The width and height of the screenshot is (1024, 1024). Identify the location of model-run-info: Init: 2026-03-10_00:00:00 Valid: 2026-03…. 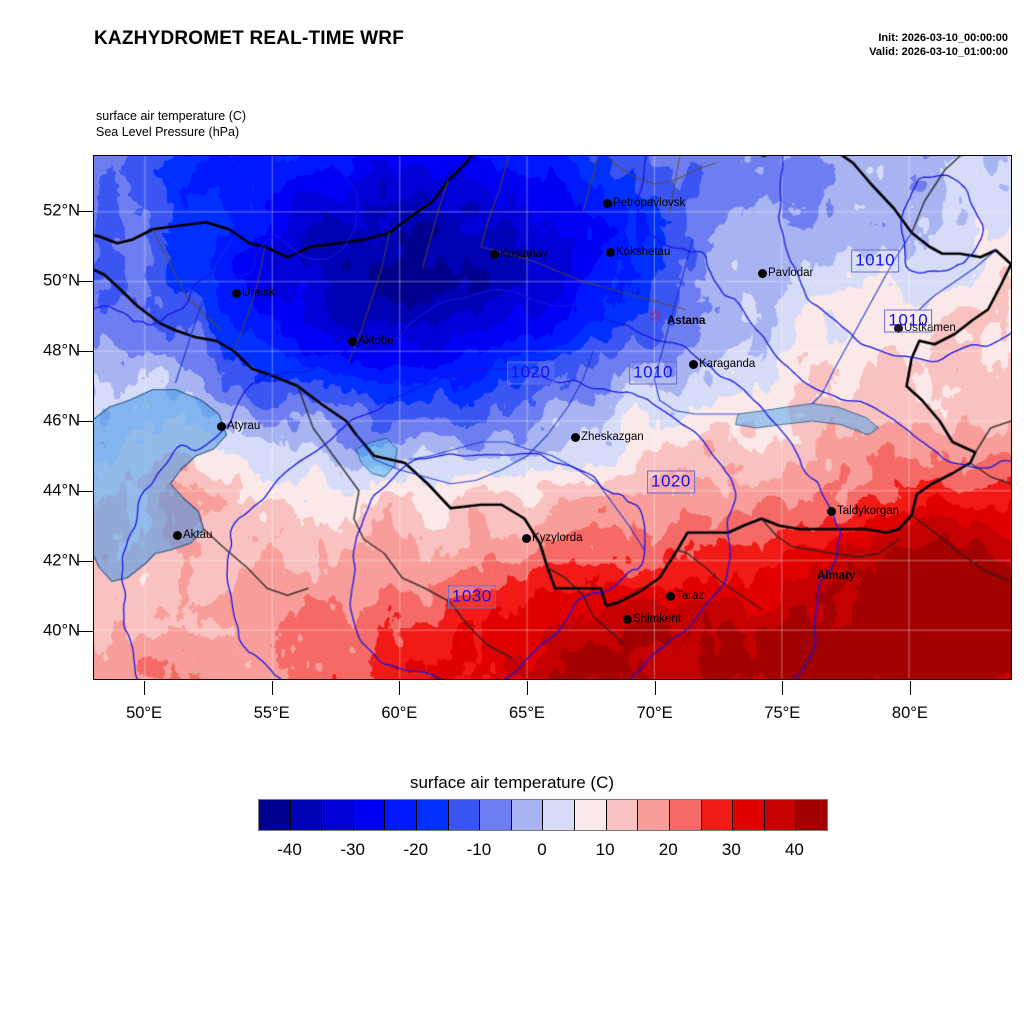
(938, 45).